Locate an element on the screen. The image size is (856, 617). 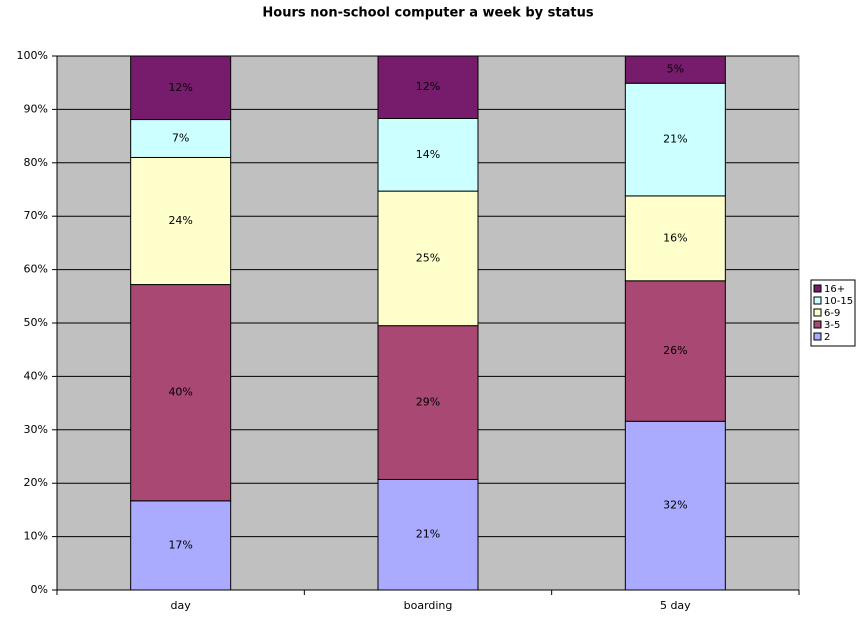
data-label: 26% is located at coordinates (675, 350).